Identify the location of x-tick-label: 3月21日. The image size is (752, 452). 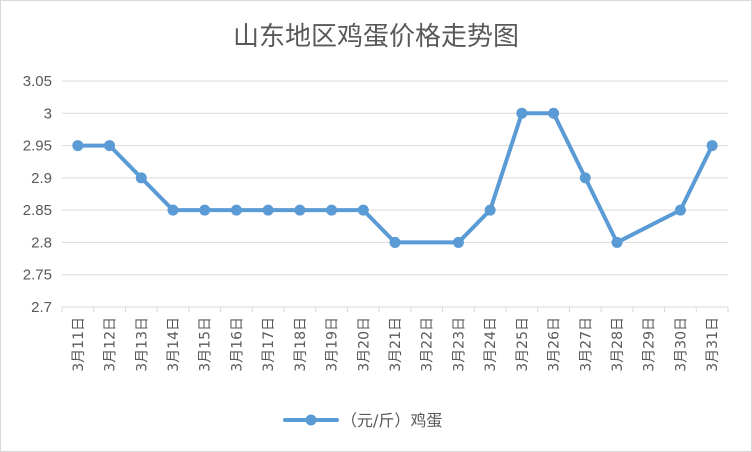
(396, 344).